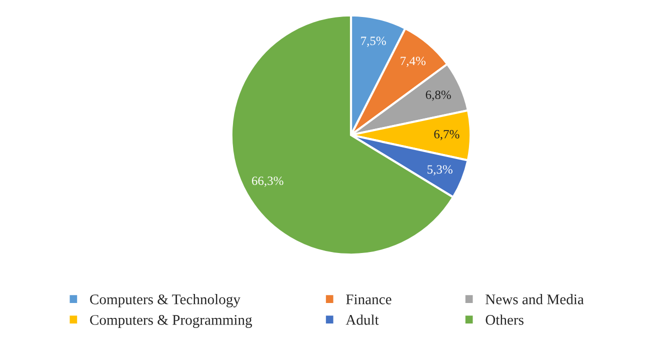  I want to click on data-label: 6,8%, so click(438, 95).